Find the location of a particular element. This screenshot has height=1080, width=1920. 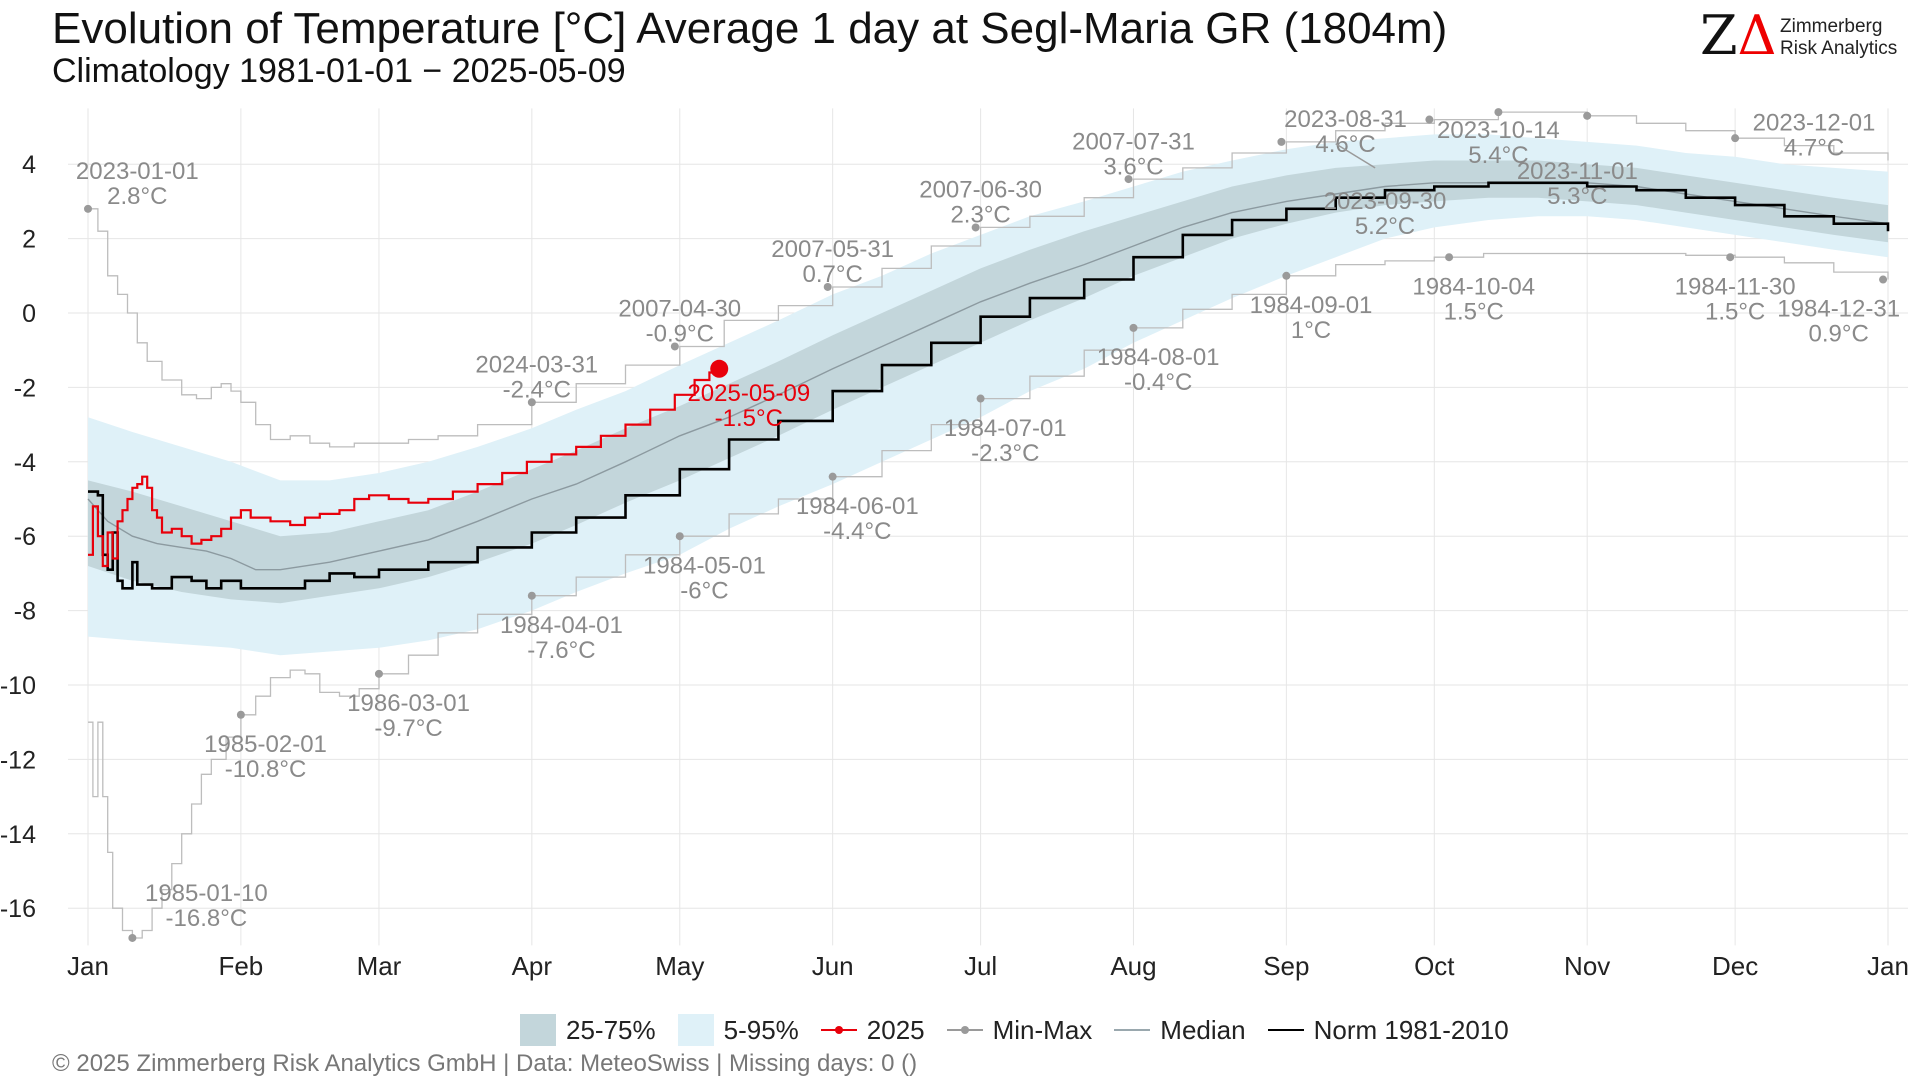

chart-subtitle: Climatology 1981-01-01 − 2025-05-09 is located at coordinates (339, 71).